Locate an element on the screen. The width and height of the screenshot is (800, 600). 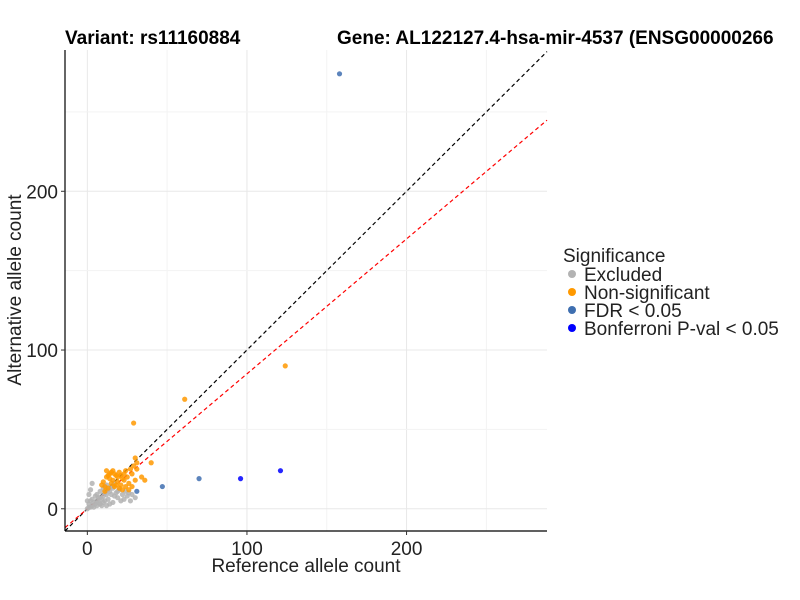
chart-title-variant: Variant: rs11160884 is located at coordinates (153, 38).